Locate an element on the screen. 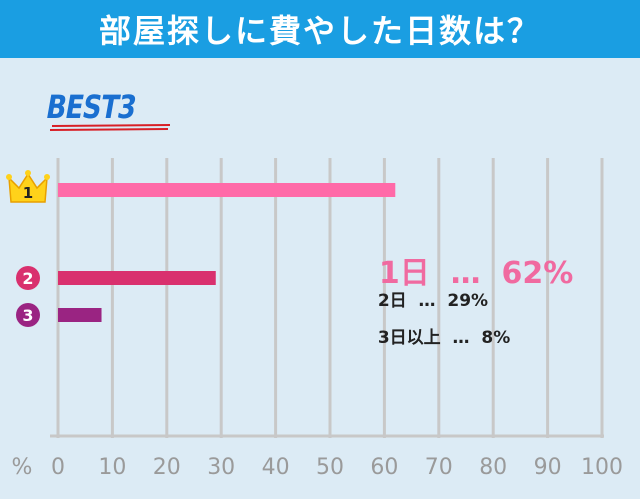  best3-underline is located at coordinates (110, 127).